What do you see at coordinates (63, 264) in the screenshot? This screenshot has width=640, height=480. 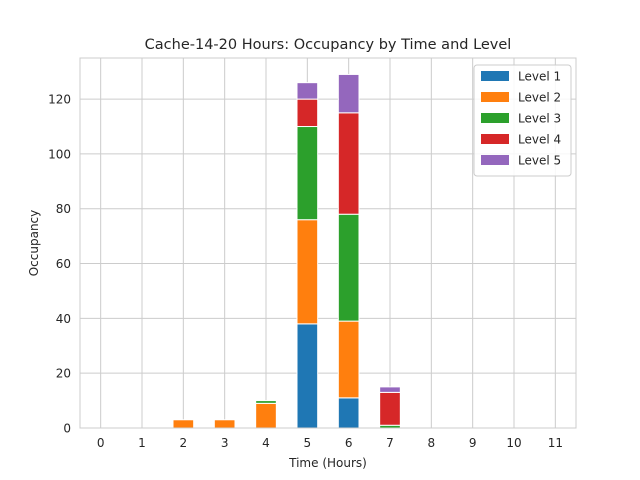 I see `y-tick-label: 60` at bounding box center [63, 264].